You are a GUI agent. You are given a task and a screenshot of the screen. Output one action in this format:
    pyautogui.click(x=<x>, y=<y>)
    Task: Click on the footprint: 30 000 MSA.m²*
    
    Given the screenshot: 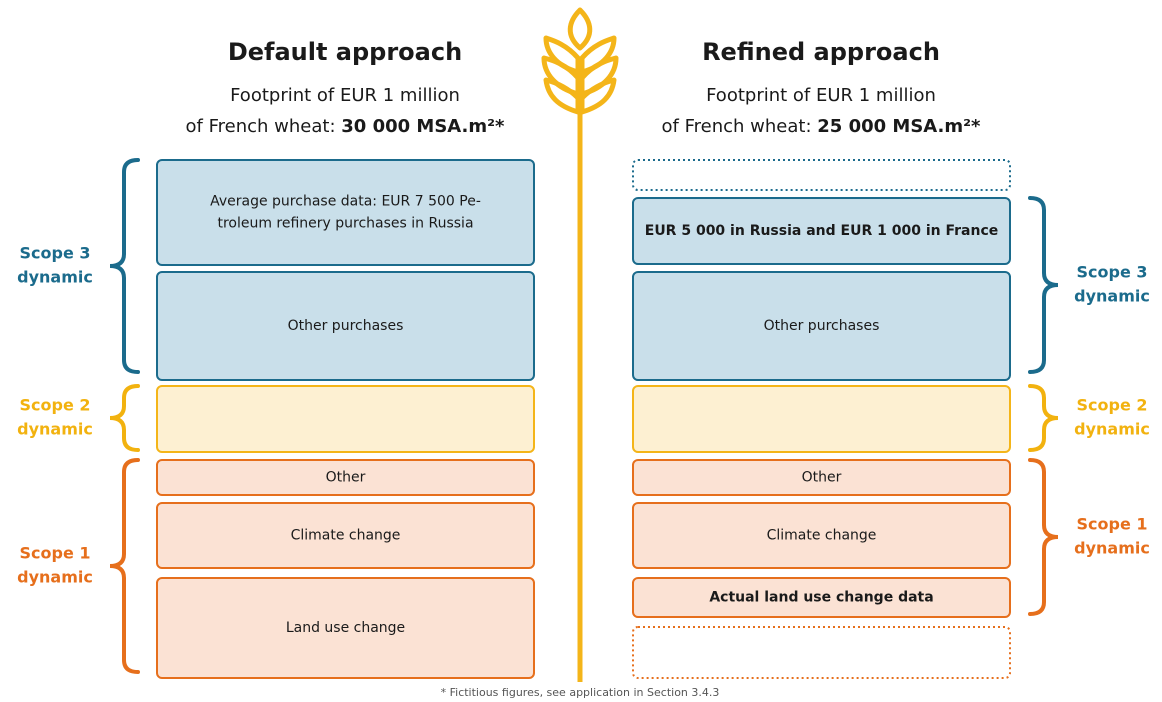 What is the action you would take?
    pyautogui.click(x=423, y=126)
    